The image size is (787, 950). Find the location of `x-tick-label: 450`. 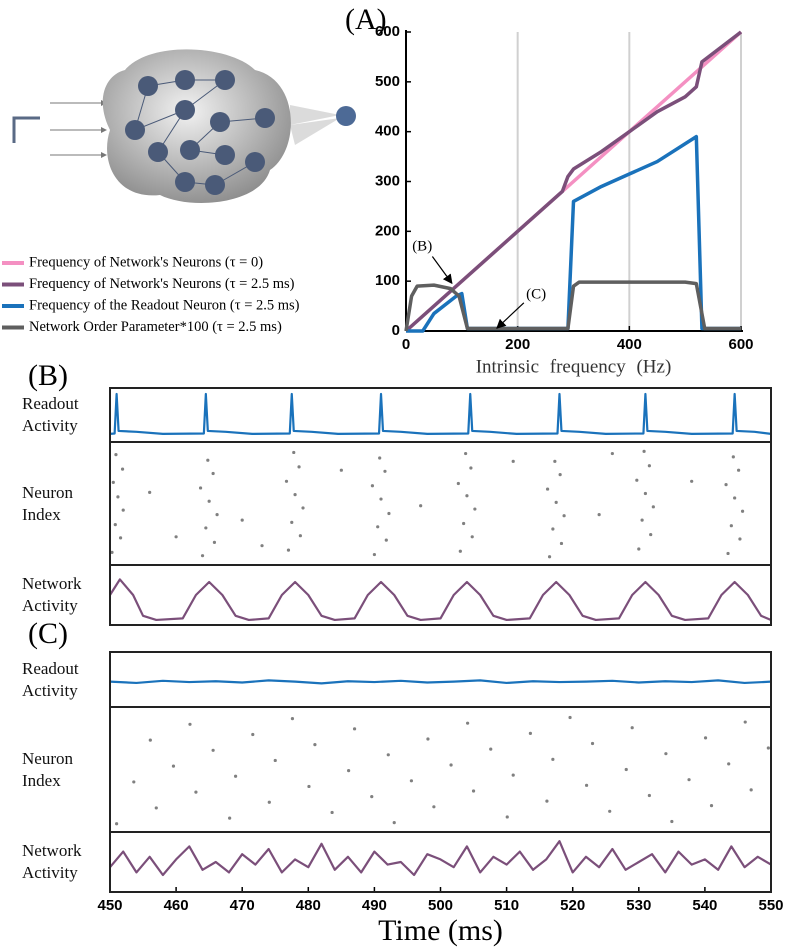

x-tick-label: 450 is located at coordinates (109, 905).